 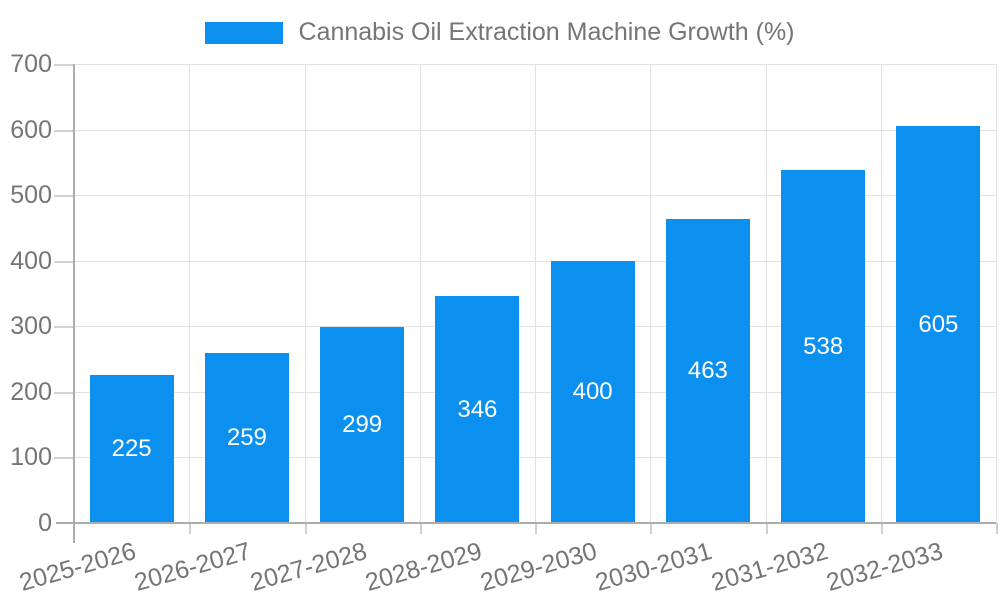 I want to click on y-axis-tick-label: 500, so click(x=31, y=195).